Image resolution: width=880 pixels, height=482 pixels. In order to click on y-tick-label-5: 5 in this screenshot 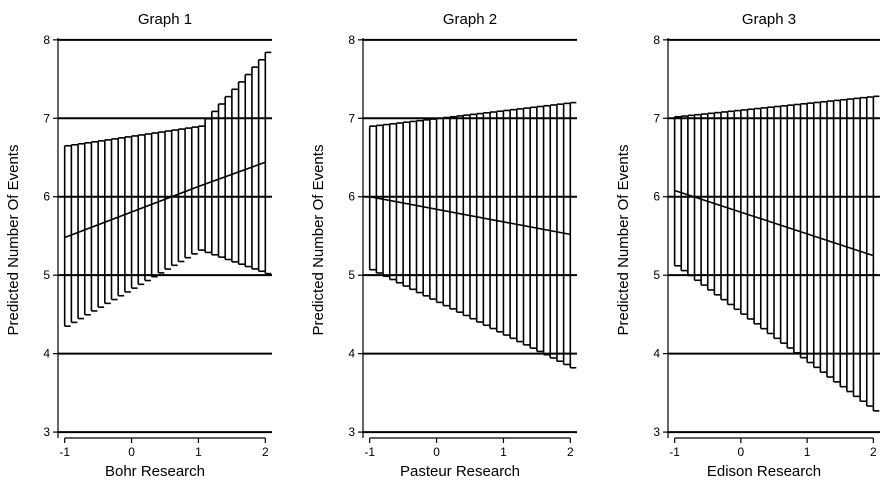, I will do `click(46, 275)`.